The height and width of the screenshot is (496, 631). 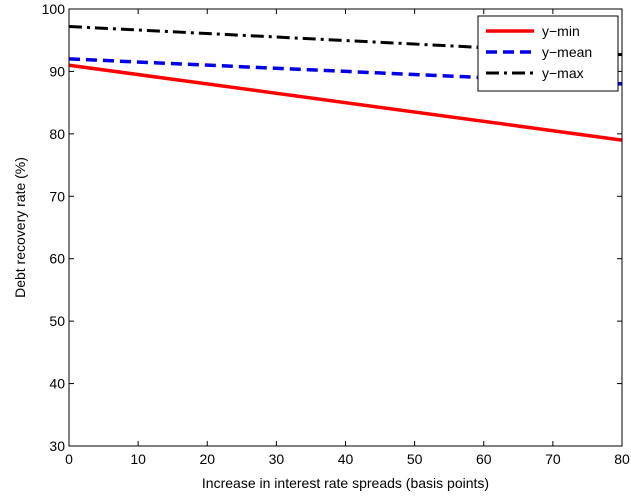 What do you see at coordinates (57, 446) in the screenshot?
I see `y-tick-label: 30` at bounding box center [57, 446].